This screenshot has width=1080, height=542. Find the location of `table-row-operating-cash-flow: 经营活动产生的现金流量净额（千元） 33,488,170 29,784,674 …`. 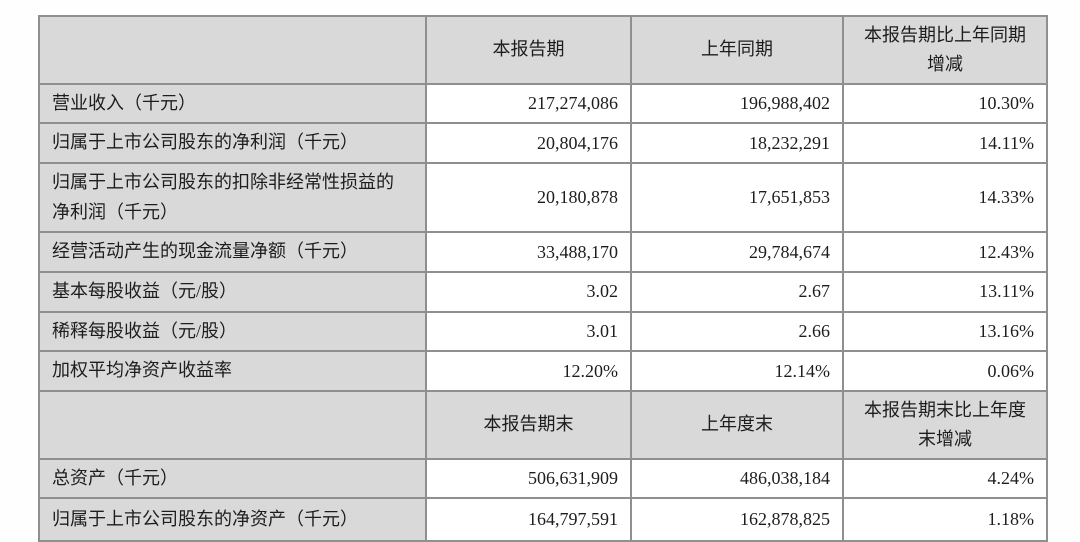

table-row-operating-cash-flow: 经营活动产生的现金流量净额（千元） 33,488,170 29,784,674 … is located at coordinates (543, 252).